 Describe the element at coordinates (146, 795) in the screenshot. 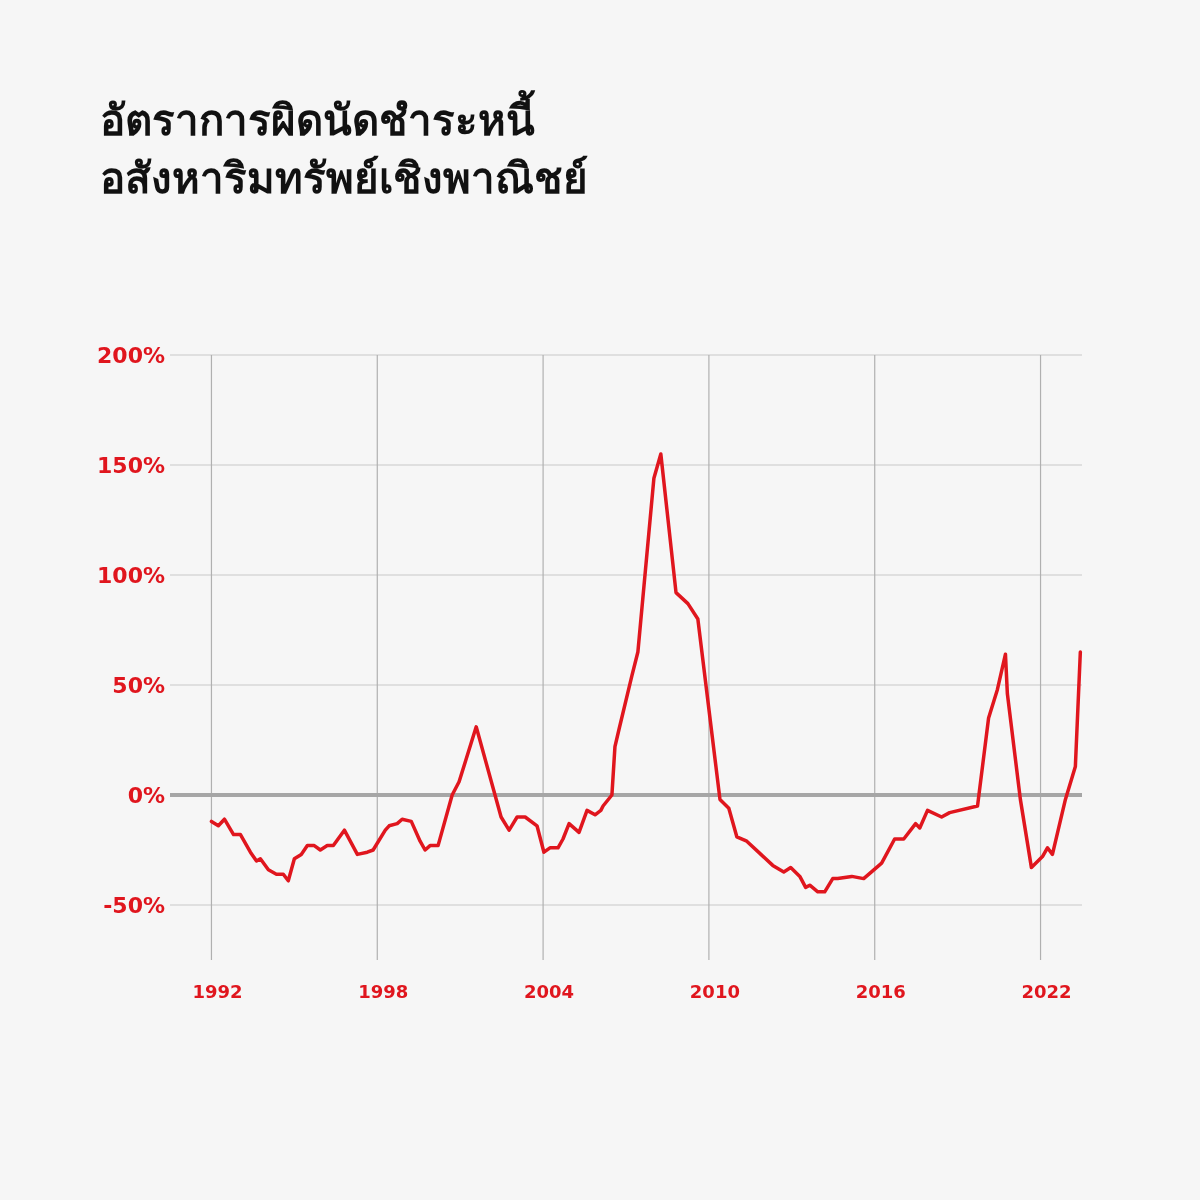

I see `y-tick-label: 0%` at that location.